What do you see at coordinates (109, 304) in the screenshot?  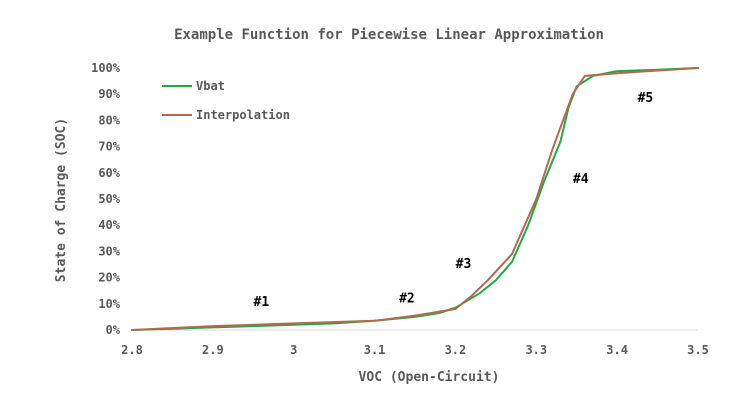 I see `y-tick-label: 10%` at bounding box center [109, 304].